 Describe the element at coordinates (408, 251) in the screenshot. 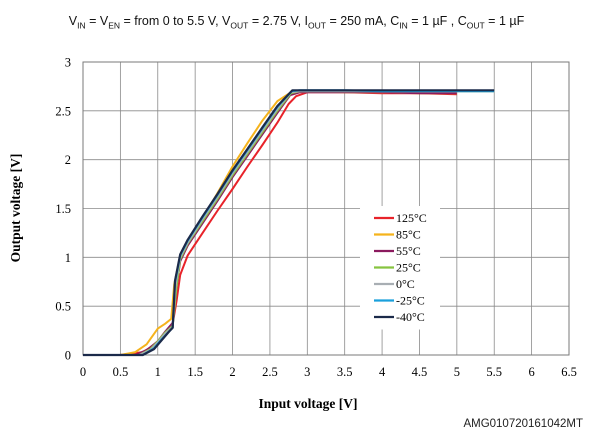

I see `legend-entry: 55°C` at that location.